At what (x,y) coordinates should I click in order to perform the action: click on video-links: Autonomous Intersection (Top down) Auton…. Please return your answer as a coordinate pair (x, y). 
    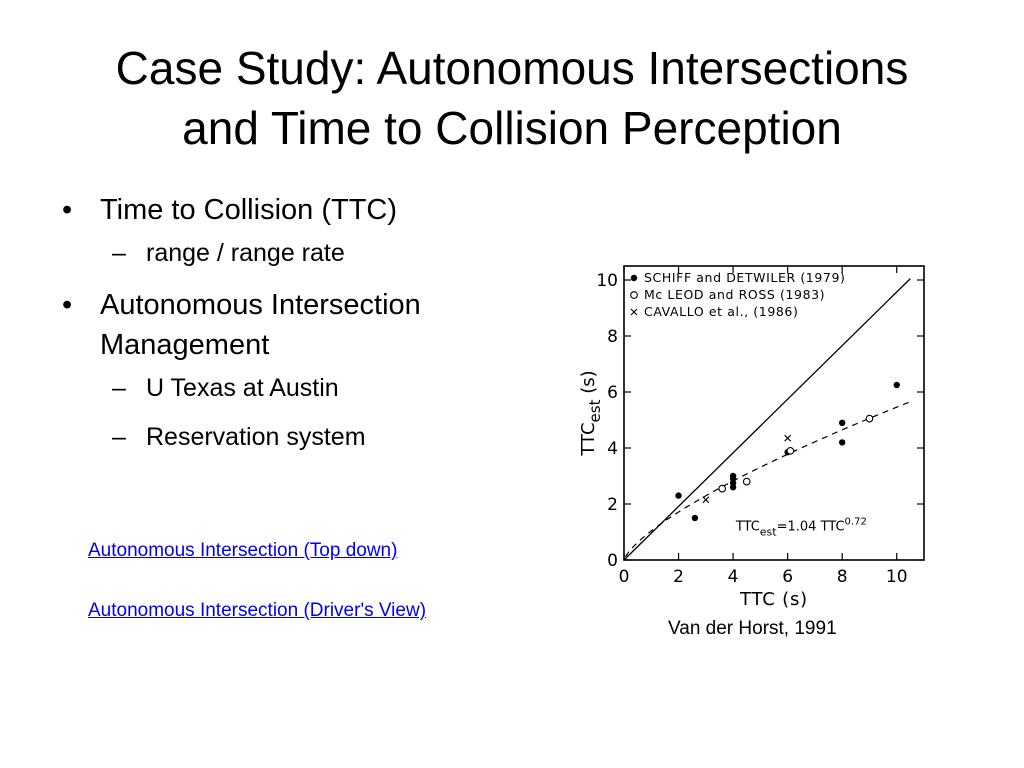
    Looking at the image, I should click on (257, 598).